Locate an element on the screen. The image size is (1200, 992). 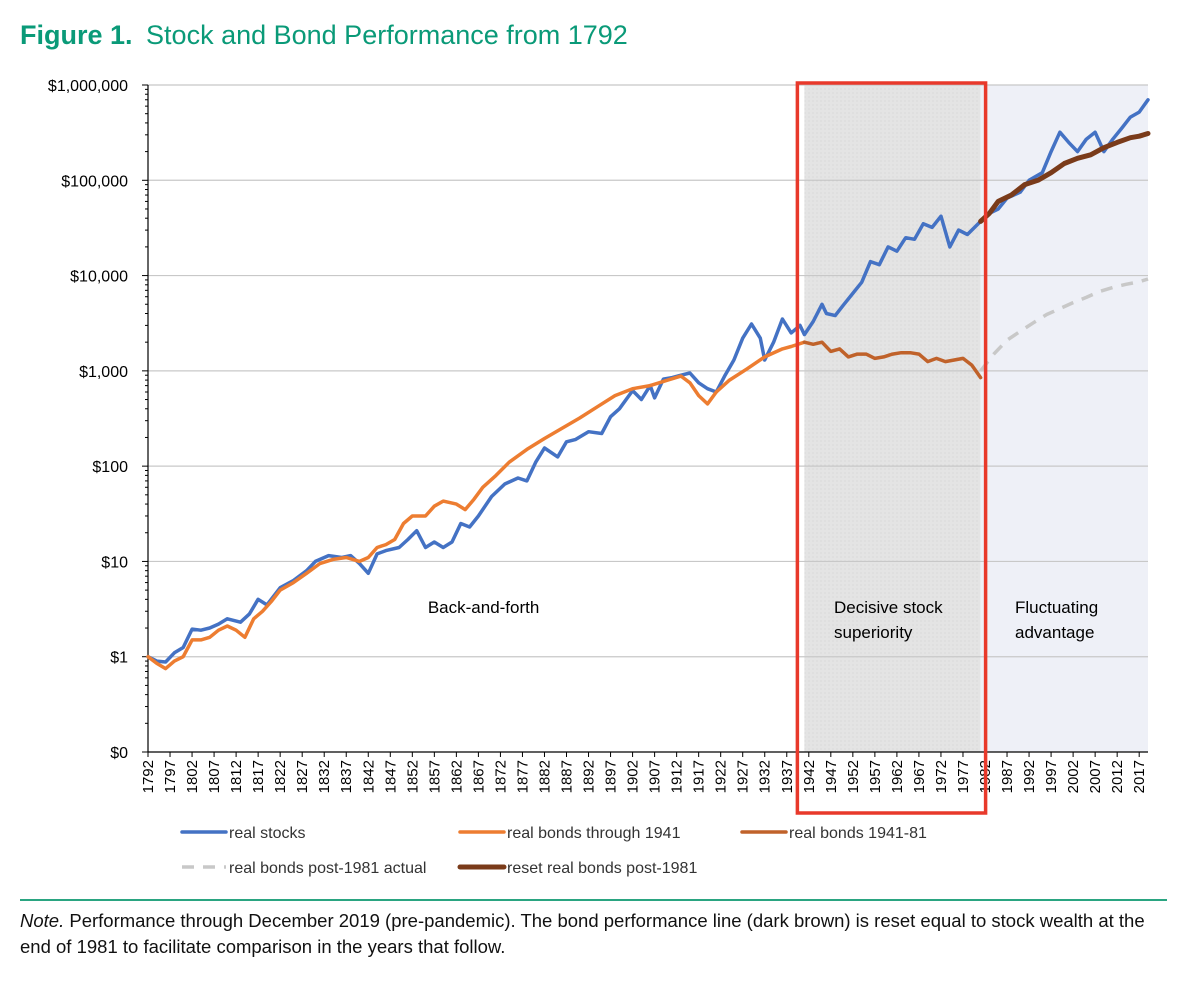
x-tick-label: 2007 is located at coordinates (1095, 776).